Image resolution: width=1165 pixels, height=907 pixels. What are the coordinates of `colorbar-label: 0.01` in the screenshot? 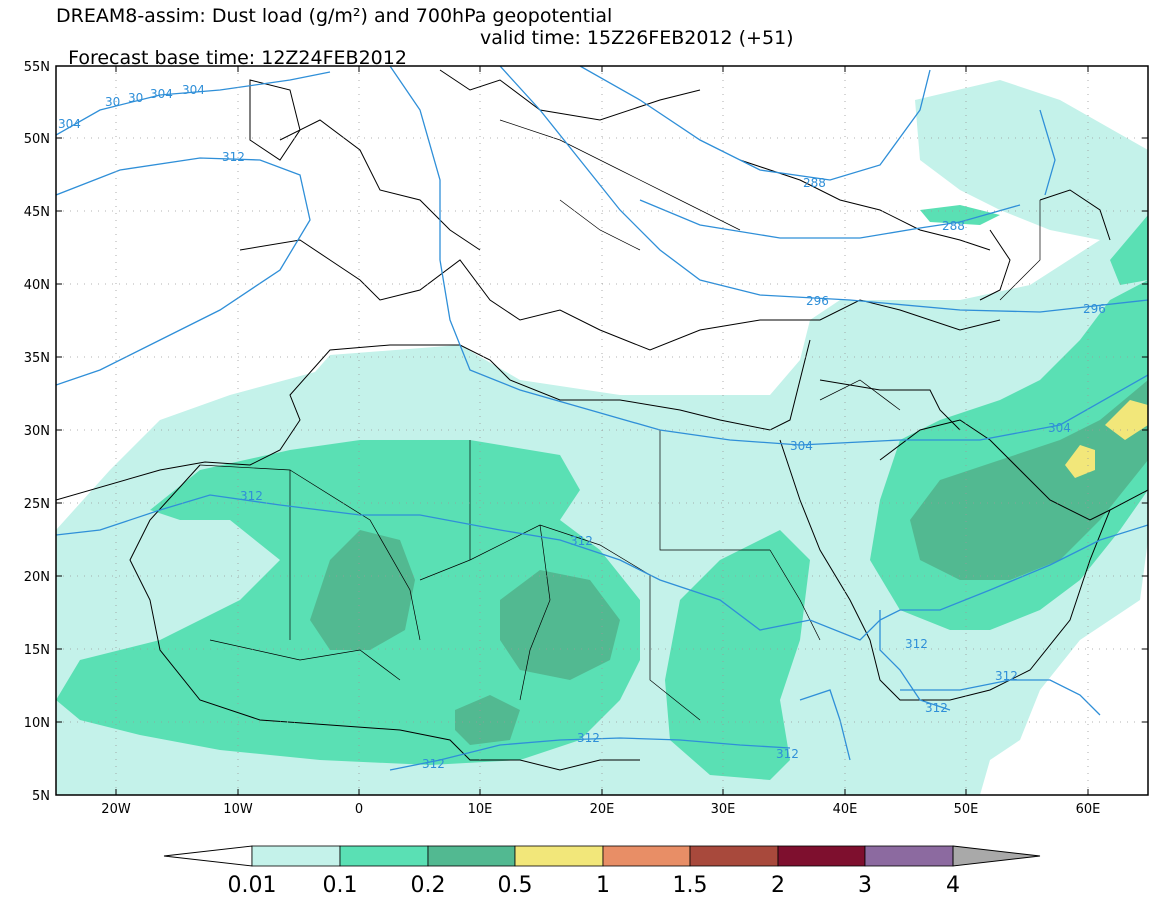 It's located at (252, 885).